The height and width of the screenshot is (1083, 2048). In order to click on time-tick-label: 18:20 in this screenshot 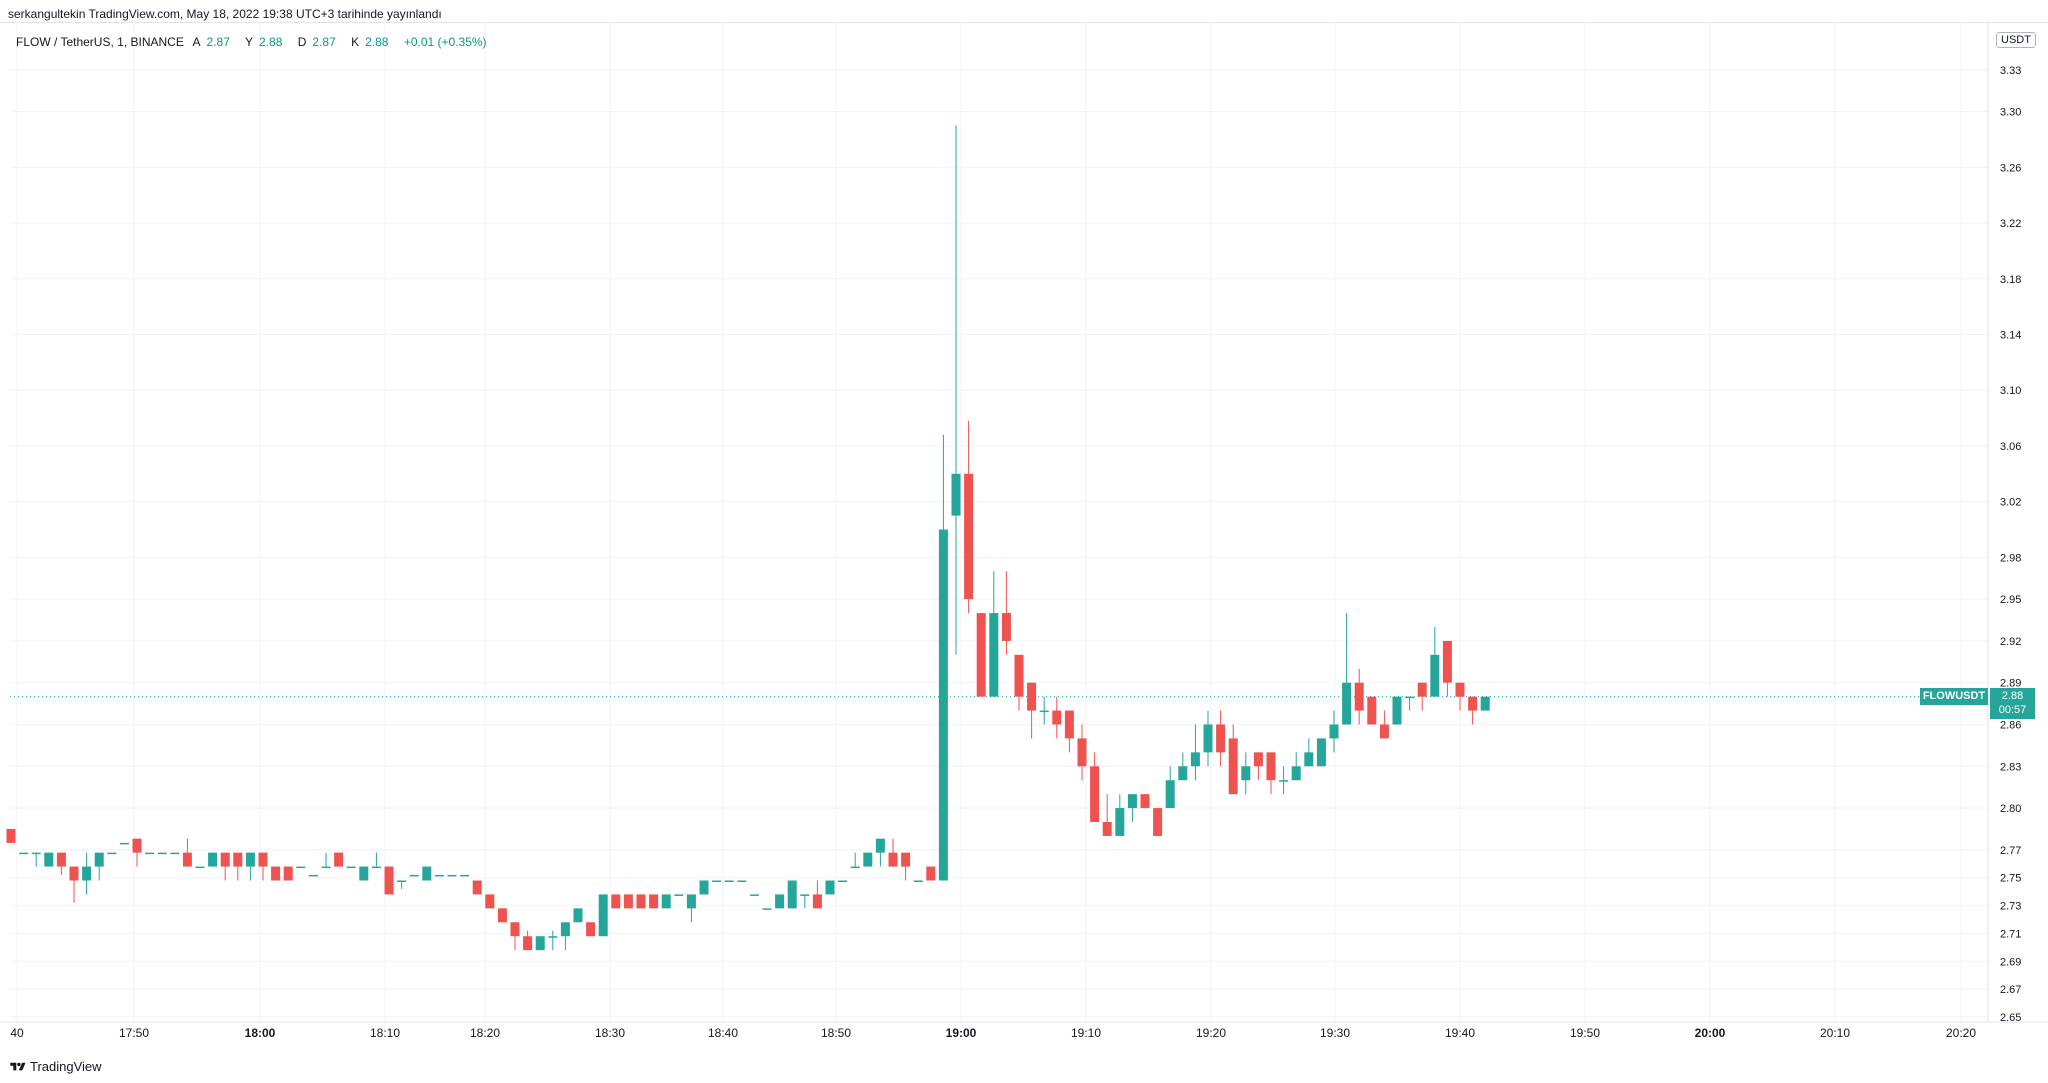, I will do `click(485, 1033)`.